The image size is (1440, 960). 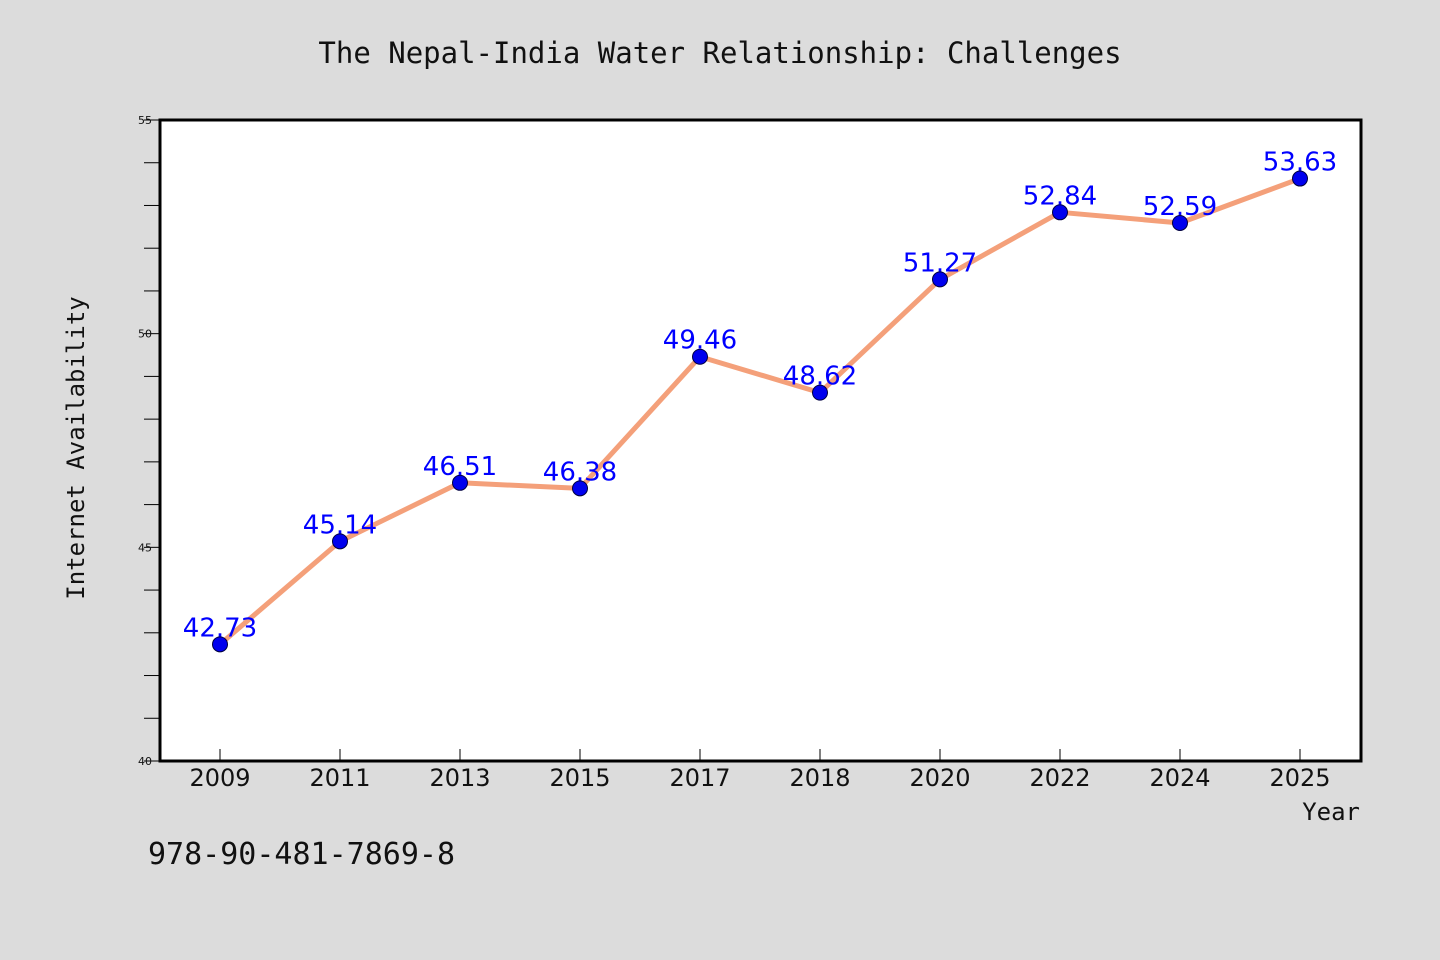 What do you see at coordinates (940, 263) in the screenshot?
I see `data-label: 51.27` at bounding box center [940, 263].